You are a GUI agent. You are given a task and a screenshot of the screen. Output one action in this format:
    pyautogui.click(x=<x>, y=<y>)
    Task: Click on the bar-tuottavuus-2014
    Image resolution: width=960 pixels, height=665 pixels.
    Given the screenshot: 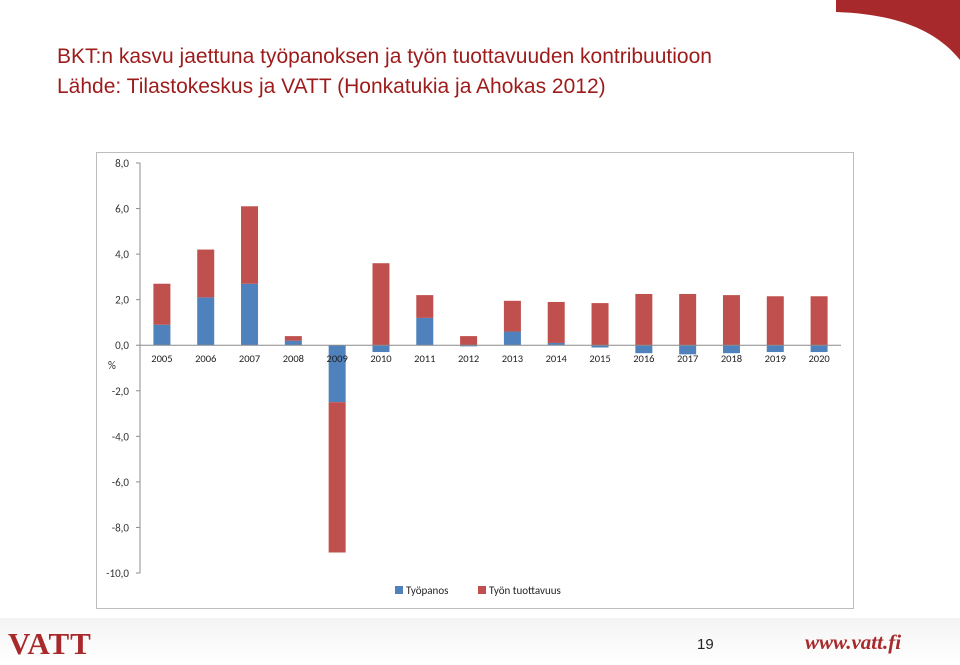 What is the action you would take?
    pyautogui.click(x=556, y=322)
    